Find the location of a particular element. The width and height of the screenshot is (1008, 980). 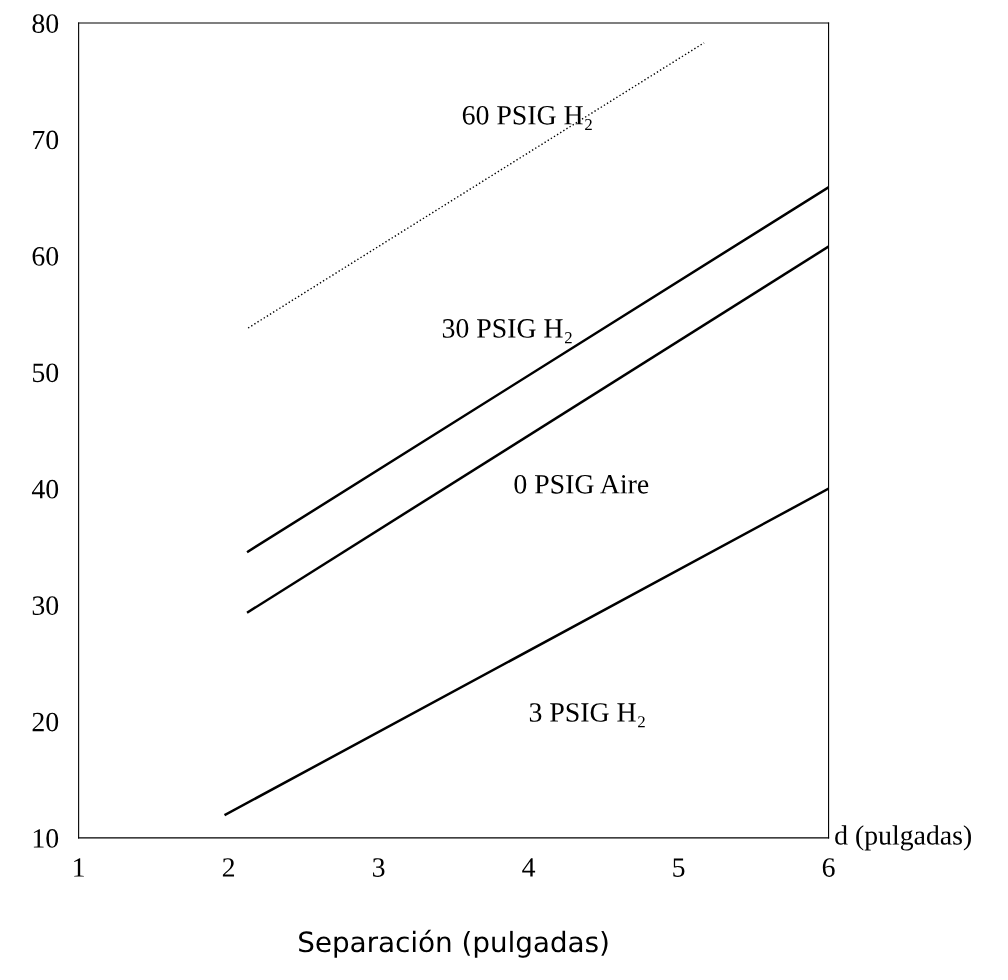

x-tick-label: 6 is located at coordinates (828, 867).